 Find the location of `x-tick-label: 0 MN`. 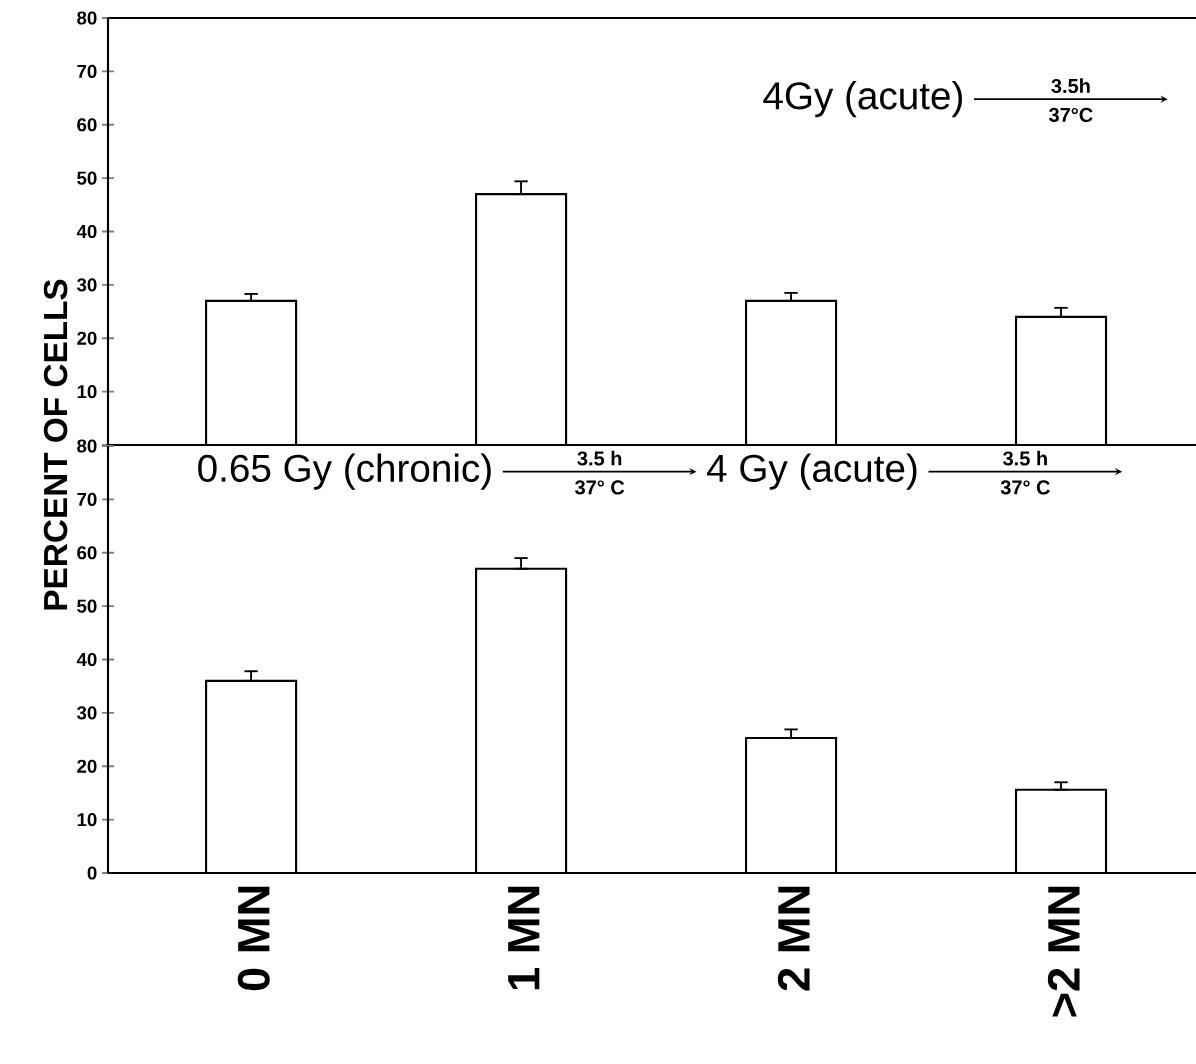

x-tick-label: 0 MN is located at coordinates (253, 938).